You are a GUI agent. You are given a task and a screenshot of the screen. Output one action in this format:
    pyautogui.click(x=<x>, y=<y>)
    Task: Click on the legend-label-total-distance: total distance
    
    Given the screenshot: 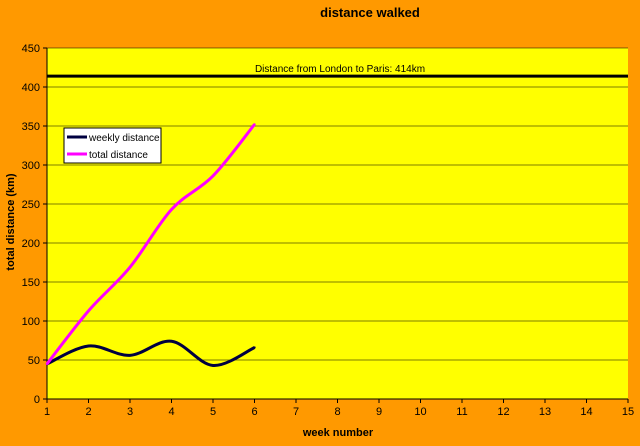 What is the action you would take?
    pyautogui.click(x=118, y=155)
    